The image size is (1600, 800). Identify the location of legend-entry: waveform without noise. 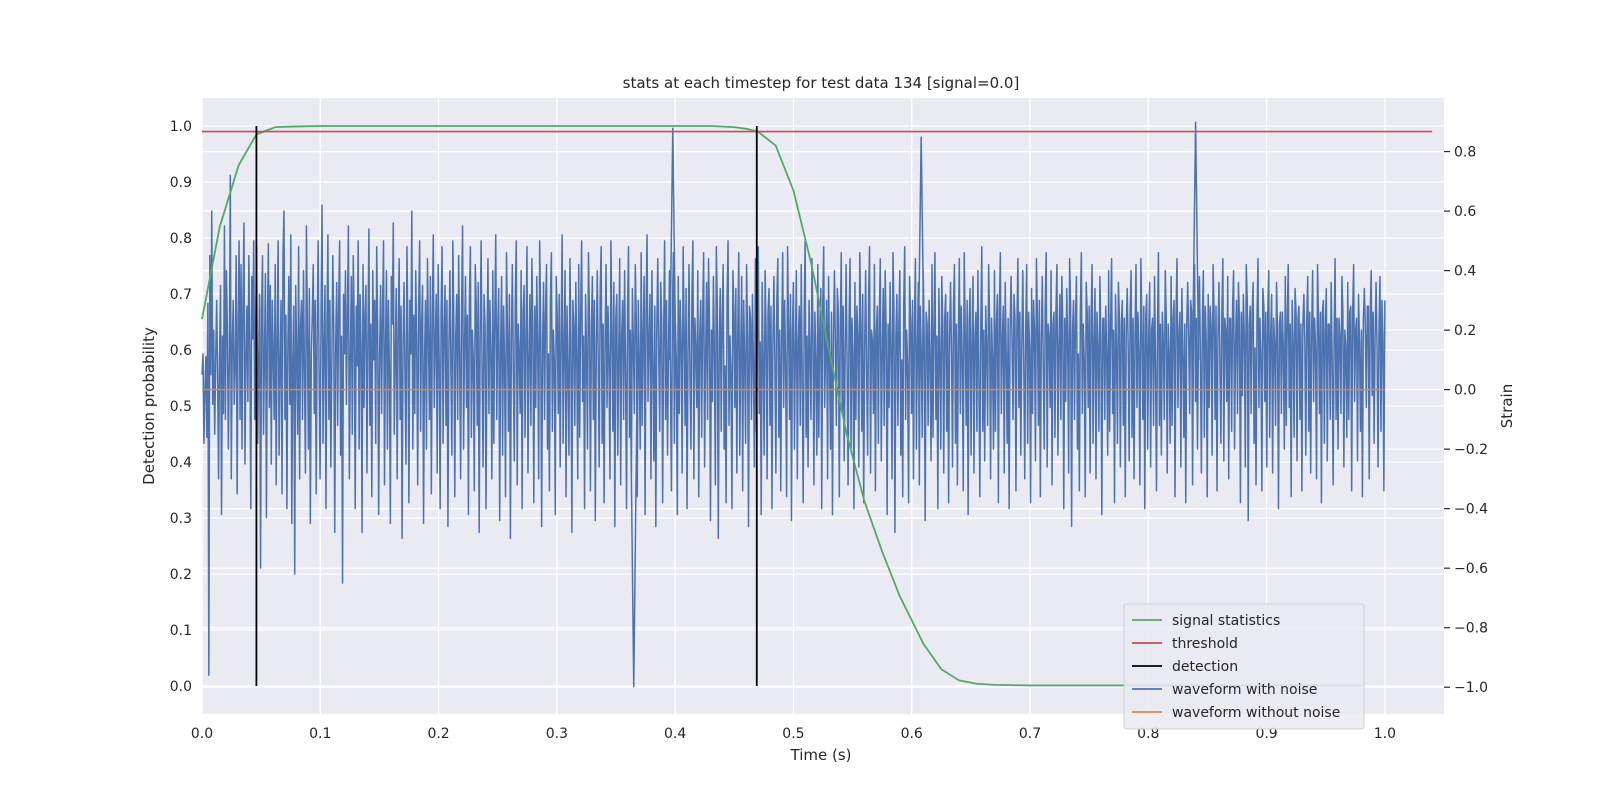
(1256, 713).